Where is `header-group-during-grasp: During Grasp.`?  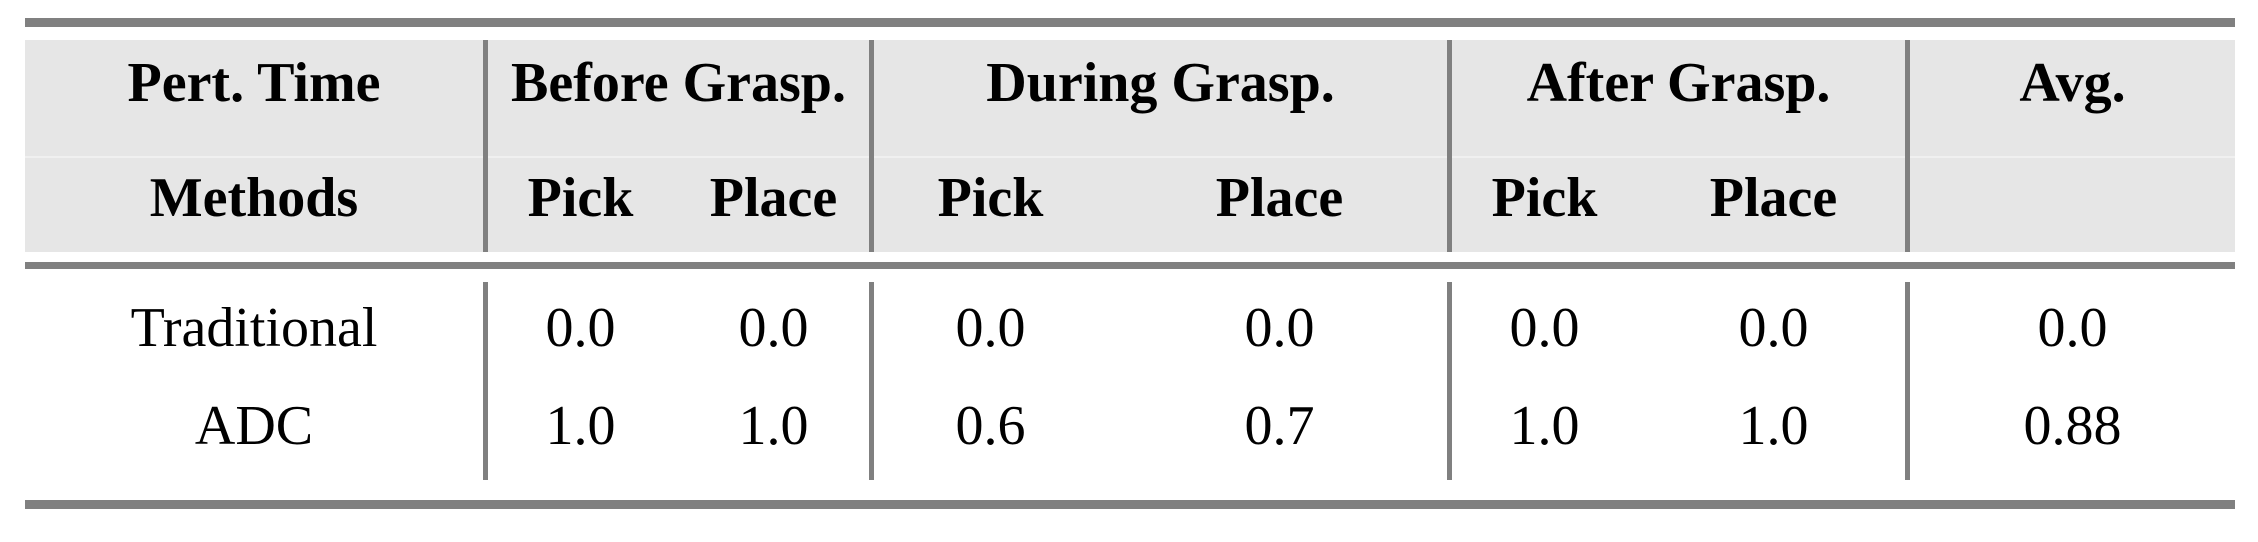 header-group-during-grasp: During Grasp. is located at coordinates (1160, 83).